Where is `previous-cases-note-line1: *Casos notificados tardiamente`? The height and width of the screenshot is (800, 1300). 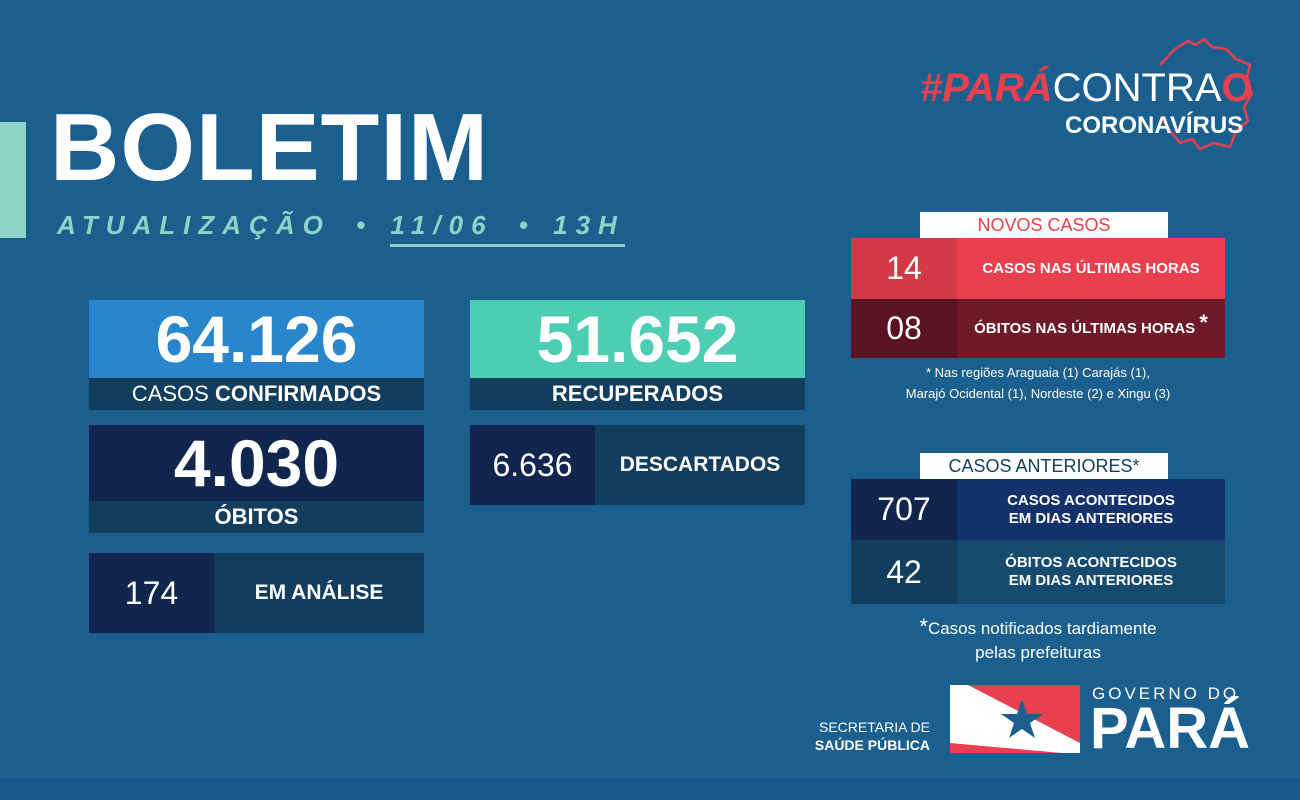
previous-cases-note-line1: *Casos notificados tardiamente is located at coordinates (1038, 627).